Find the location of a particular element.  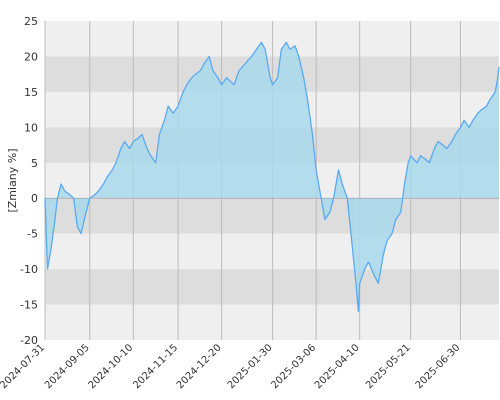

y-tick-label: 15 is located at coordinates (31, 92).